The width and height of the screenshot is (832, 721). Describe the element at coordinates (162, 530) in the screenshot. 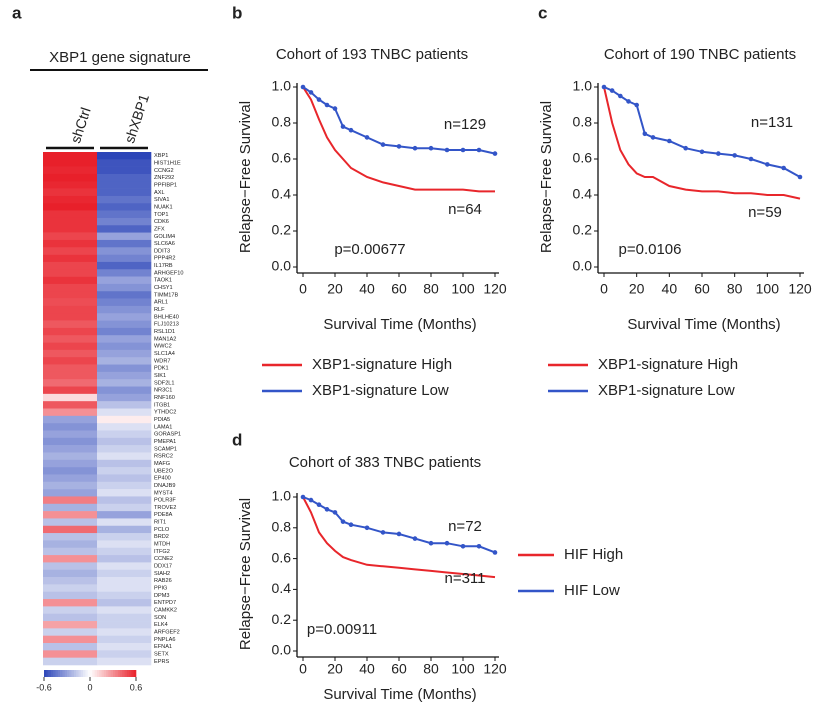

I see `gene-label: PCLO` at that location.